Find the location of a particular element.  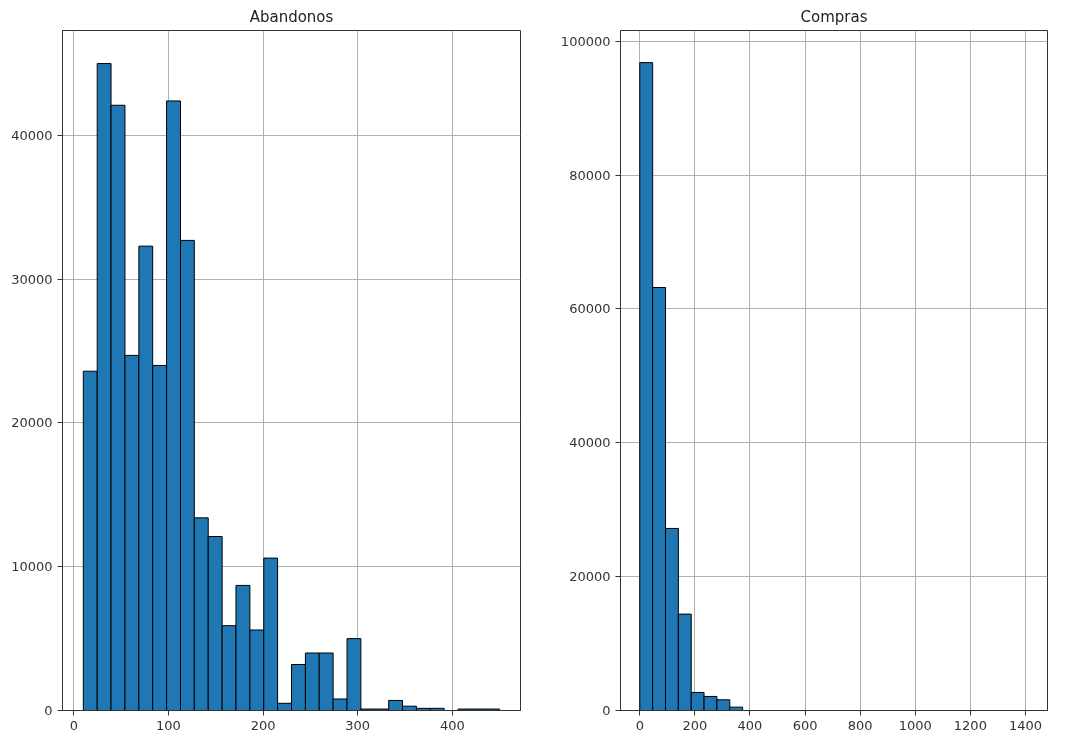

x-tick-label: 1200 is located at coordinates (970, 725).